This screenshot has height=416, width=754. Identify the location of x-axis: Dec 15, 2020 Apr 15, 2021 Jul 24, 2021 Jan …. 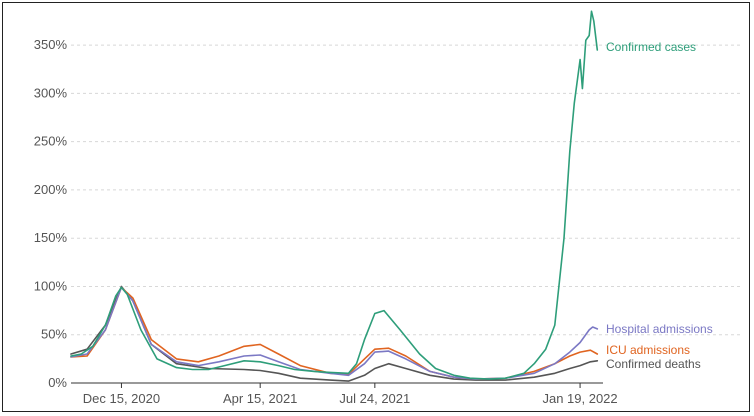
(344, 394).